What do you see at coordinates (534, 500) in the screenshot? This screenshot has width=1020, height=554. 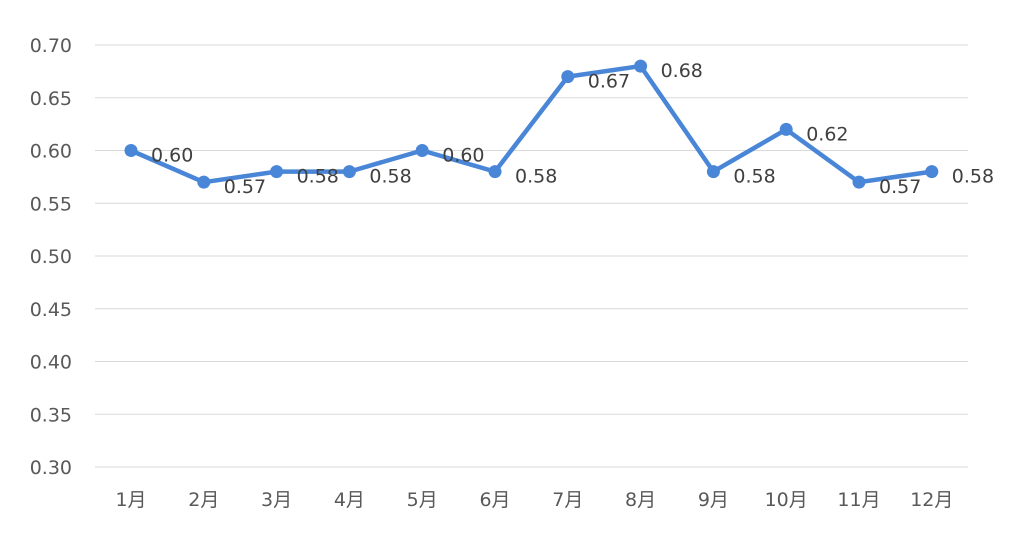 I see `x-axis: 1月 2月 3月 4月 5月 6月 7月 8月 9月 10月 11月 12月` at bounding box center [534, 500].